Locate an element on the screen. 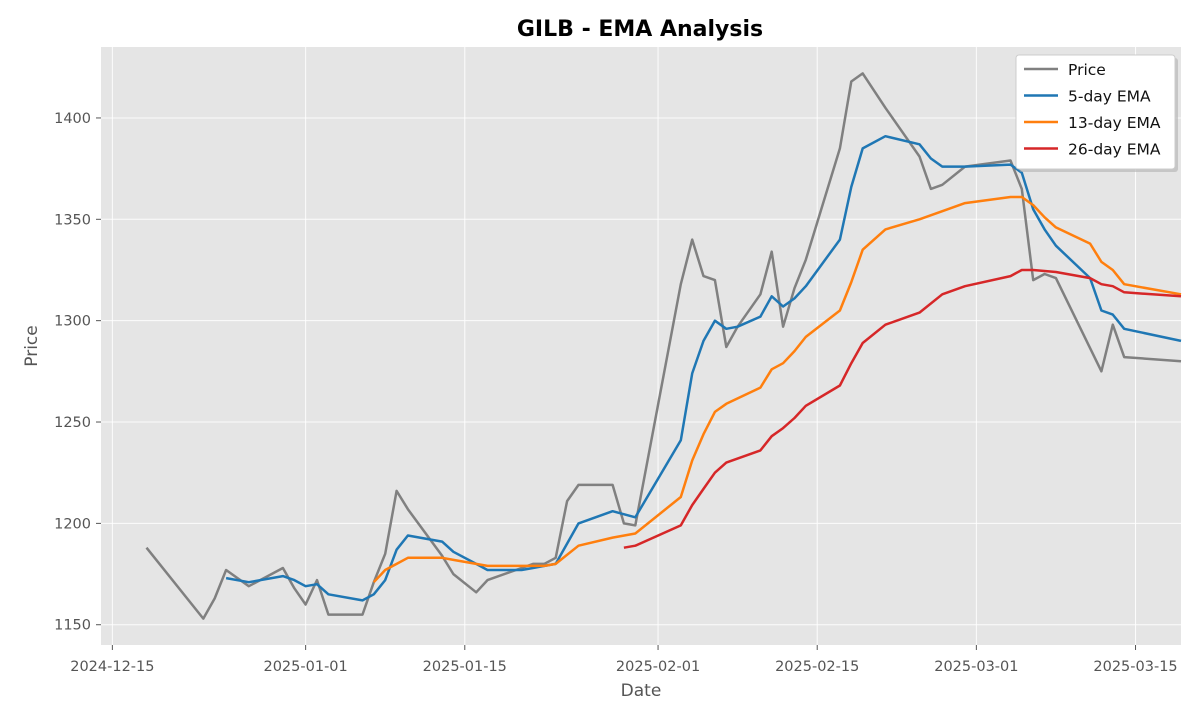  x-axis-label: Date is located at coordinates (641, 691).